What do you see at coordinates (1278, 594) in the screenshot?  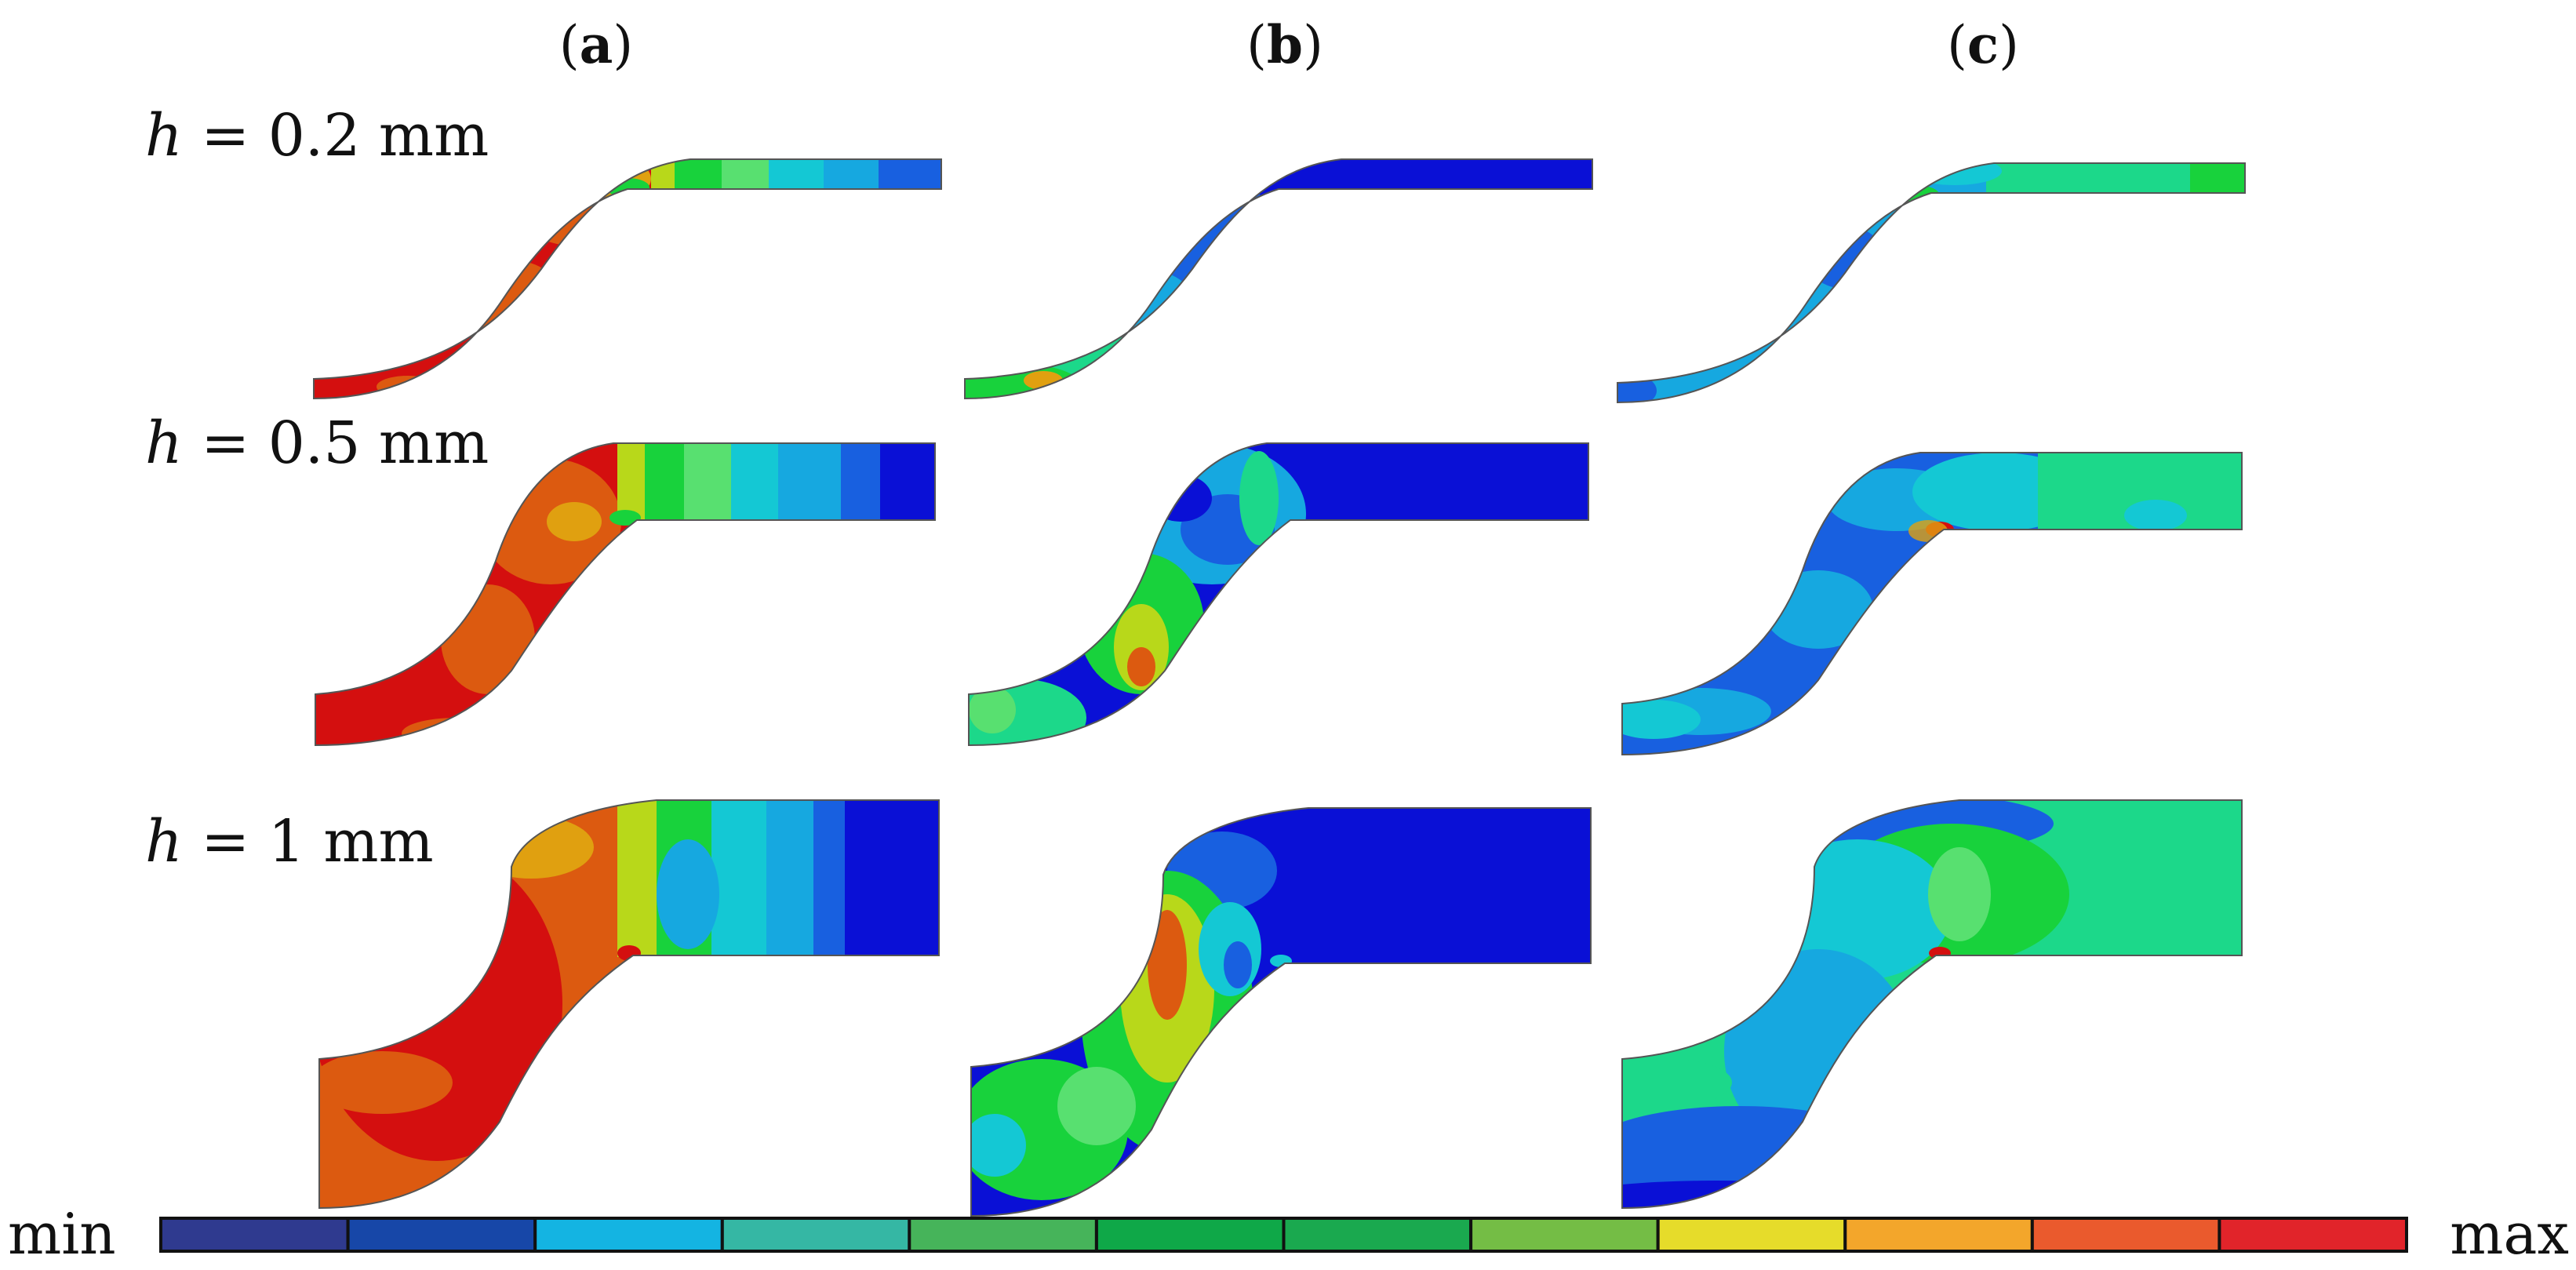 I see `contour-b-h0.5` at bounding box center [1278, 594].